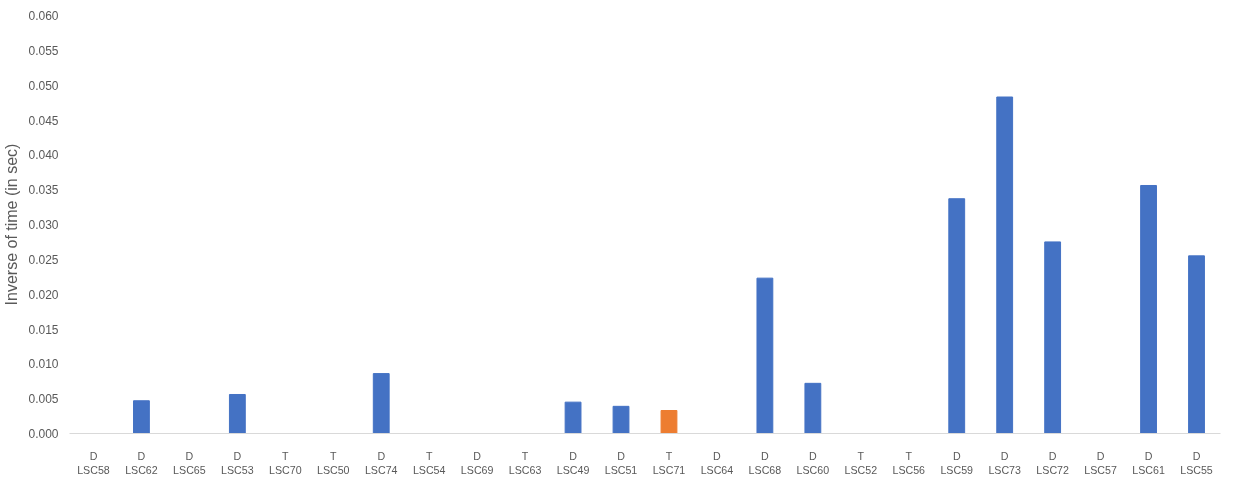 The width and height of the screenshot is (1243, 481). What do you see at coordinates (1148, 462) in the screenshot?
I see `x-tick-label: D LSC61` at bounding box center [1148, 462].